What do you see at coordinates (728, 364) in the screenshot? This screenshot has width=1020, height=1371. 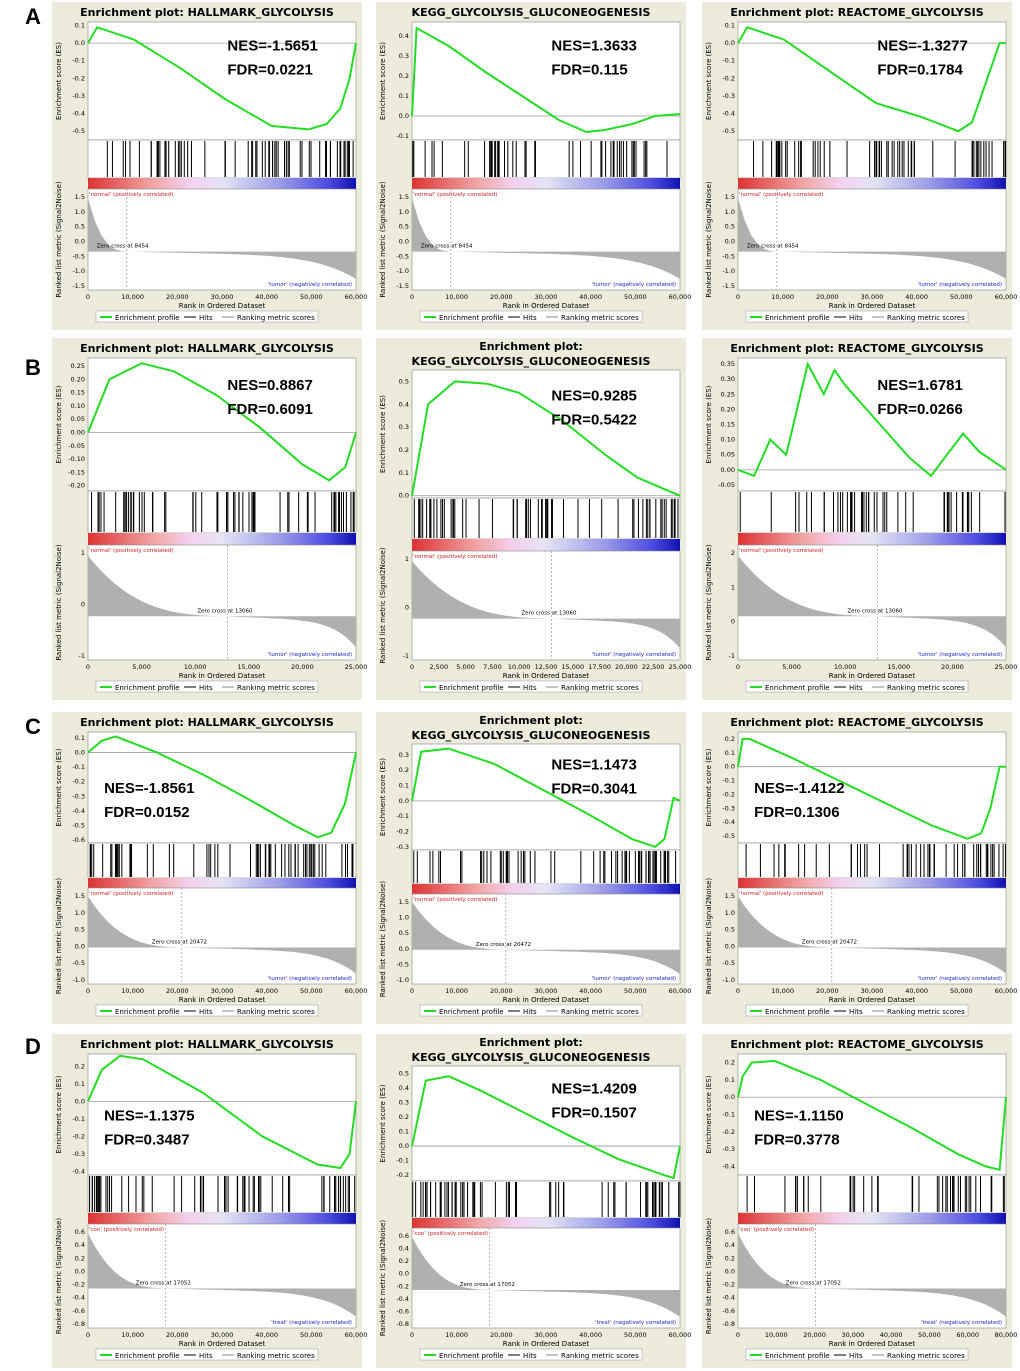 I see `es-tick-label: 0.35` at bounding box center [728, 364].